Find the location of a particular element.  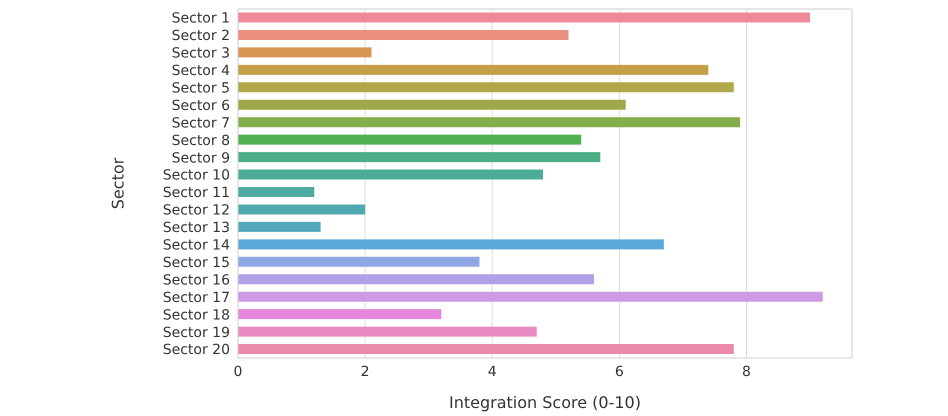

y-tick-label: Sector 9 is located at coordinates (201, 158).